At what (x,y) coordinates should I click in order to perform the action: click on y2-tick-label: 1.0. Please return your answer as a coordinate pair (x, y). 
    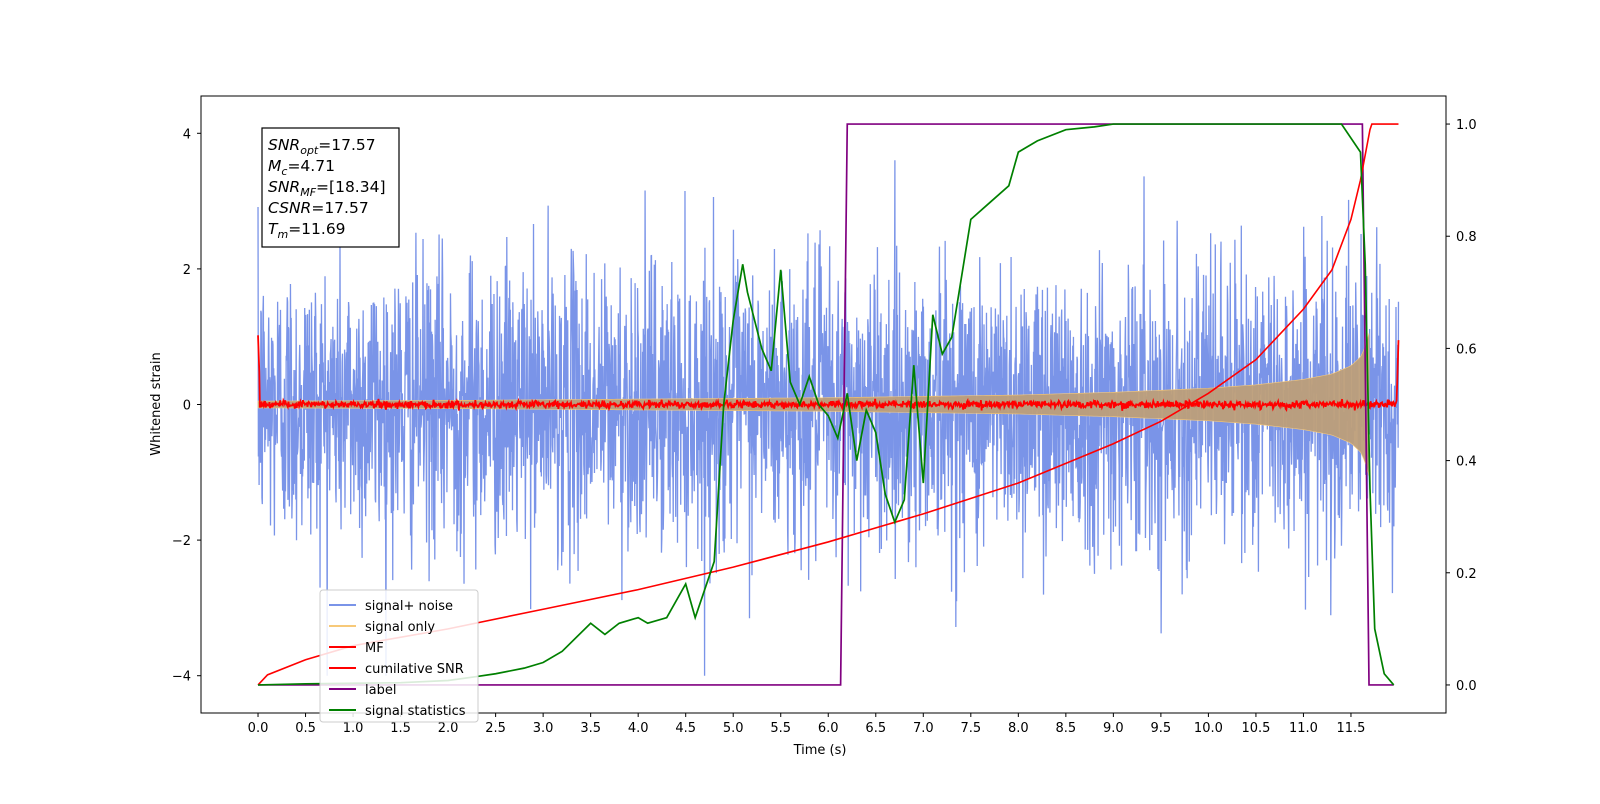
    Looking at the image, I should click on (1466, 125).